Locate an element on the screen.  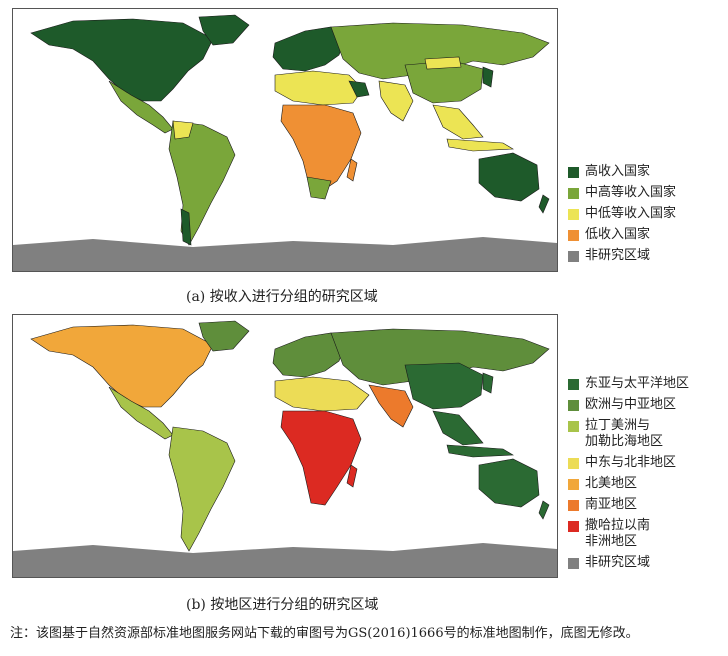
legend-label: 欧洲与中亚地区 is located at coordinates (631, 404).